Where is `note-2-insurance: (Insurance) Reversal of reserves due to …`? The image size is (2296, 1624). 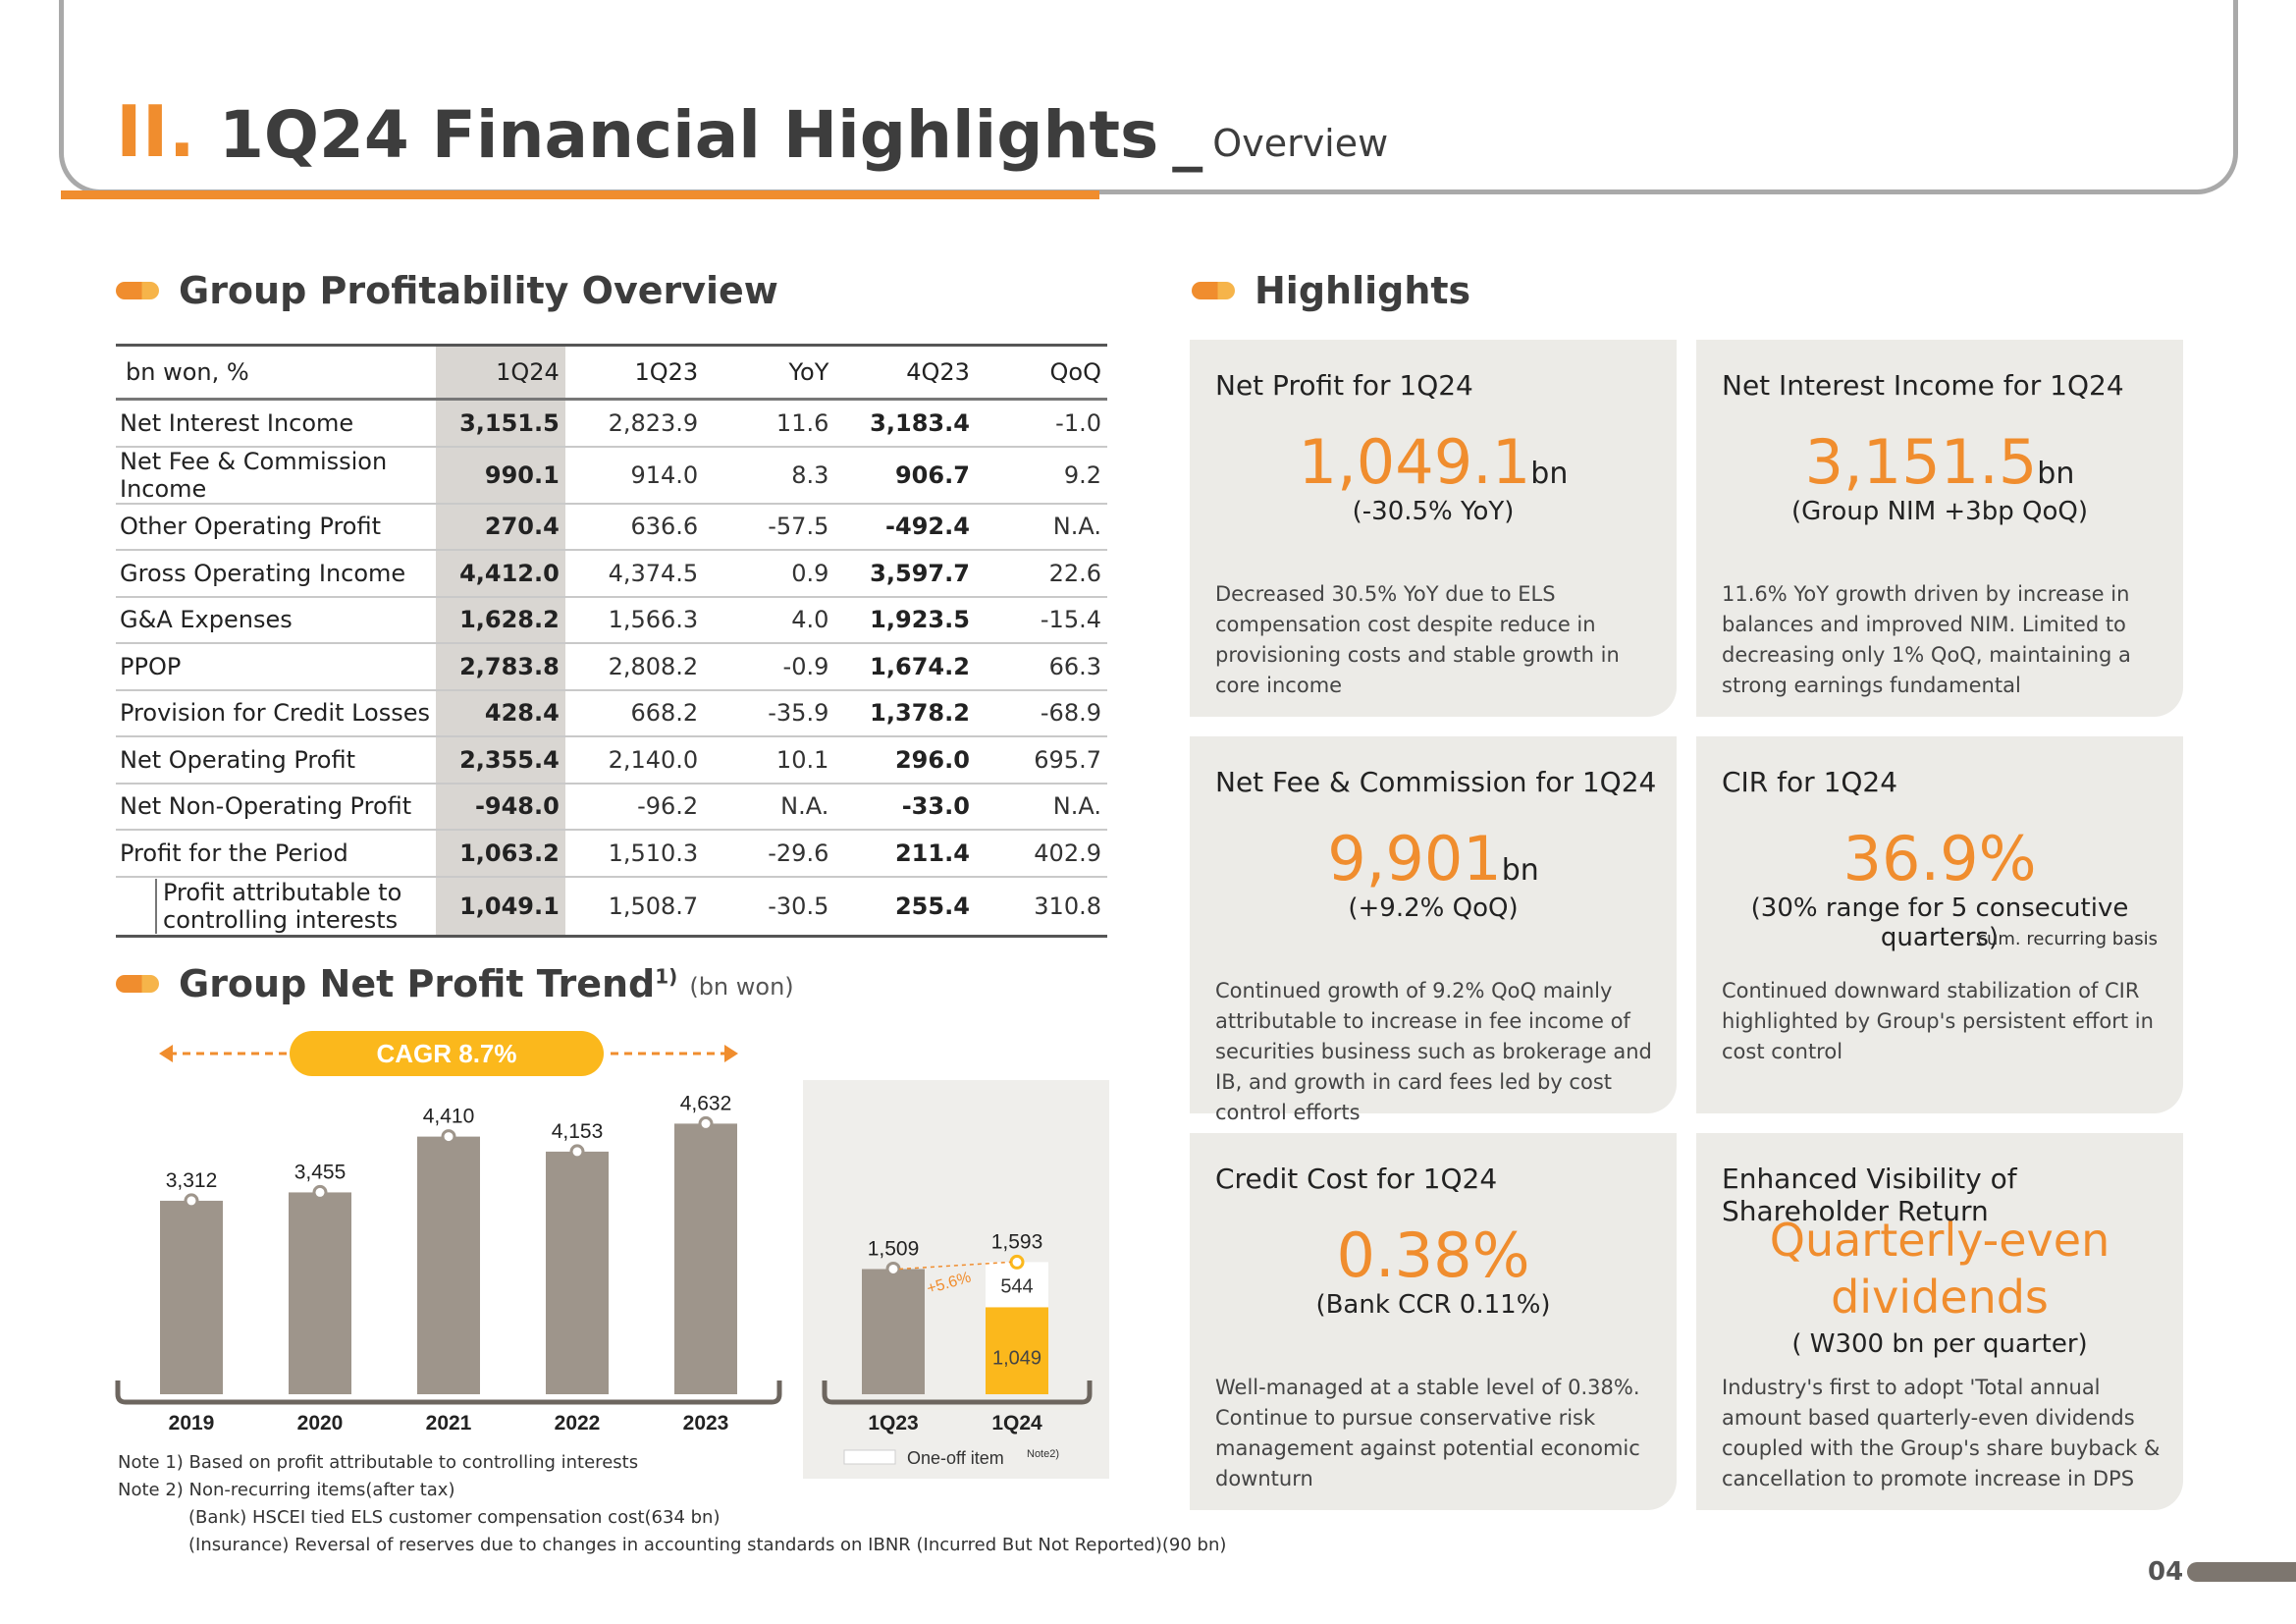 note-2-insurance: (Insurance) Reversal of reserves due to … is located at coordinates (708, 1545).